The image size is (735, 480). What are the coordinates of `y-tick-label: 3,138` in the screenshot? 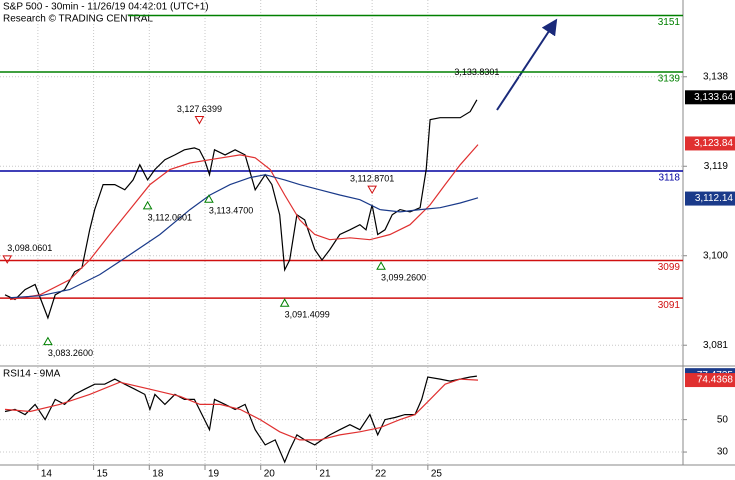 It's located at (715, 76).